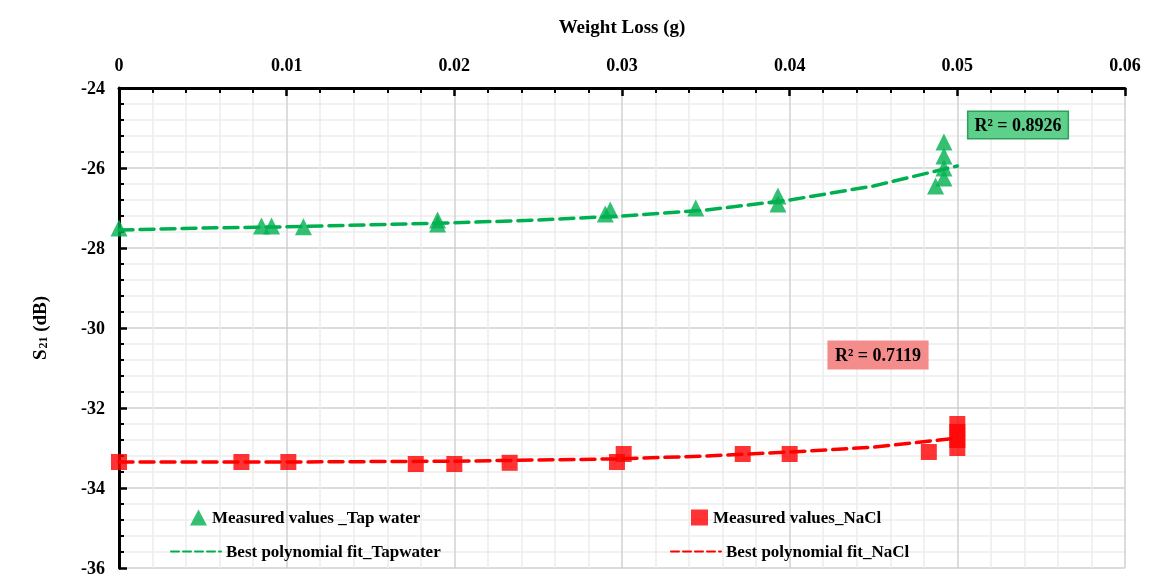 Image resolution: width=1160 pixels, height=579 pixels. What do you see at coordinates (316, 517) in the screenshot?
I see `legend-label: Measured values _Tap water` at bounding box center [316, 517].